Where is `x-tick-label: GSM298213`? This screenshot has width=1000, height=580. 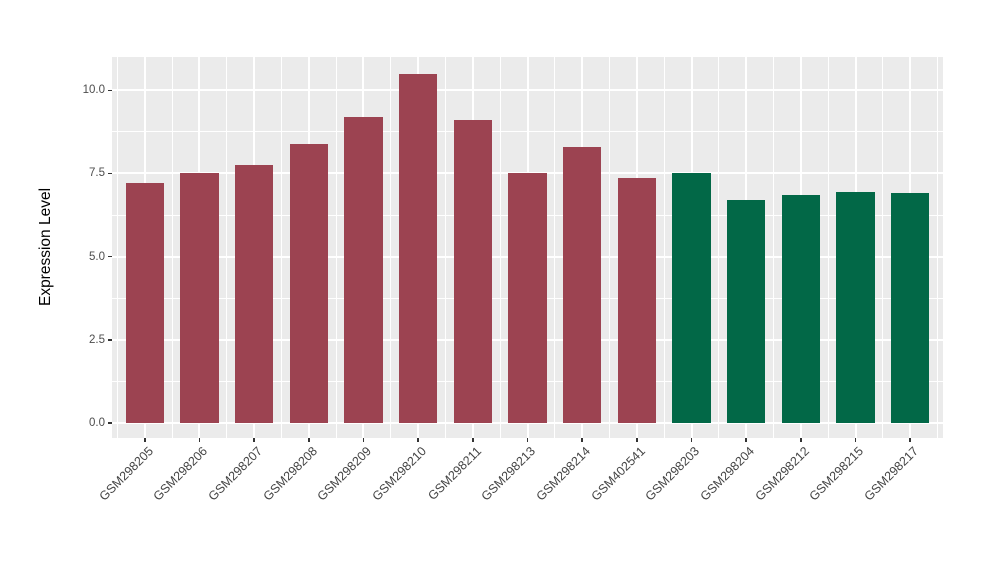
x-tick-label: GSM298213 is located at coordinates (508, 474).